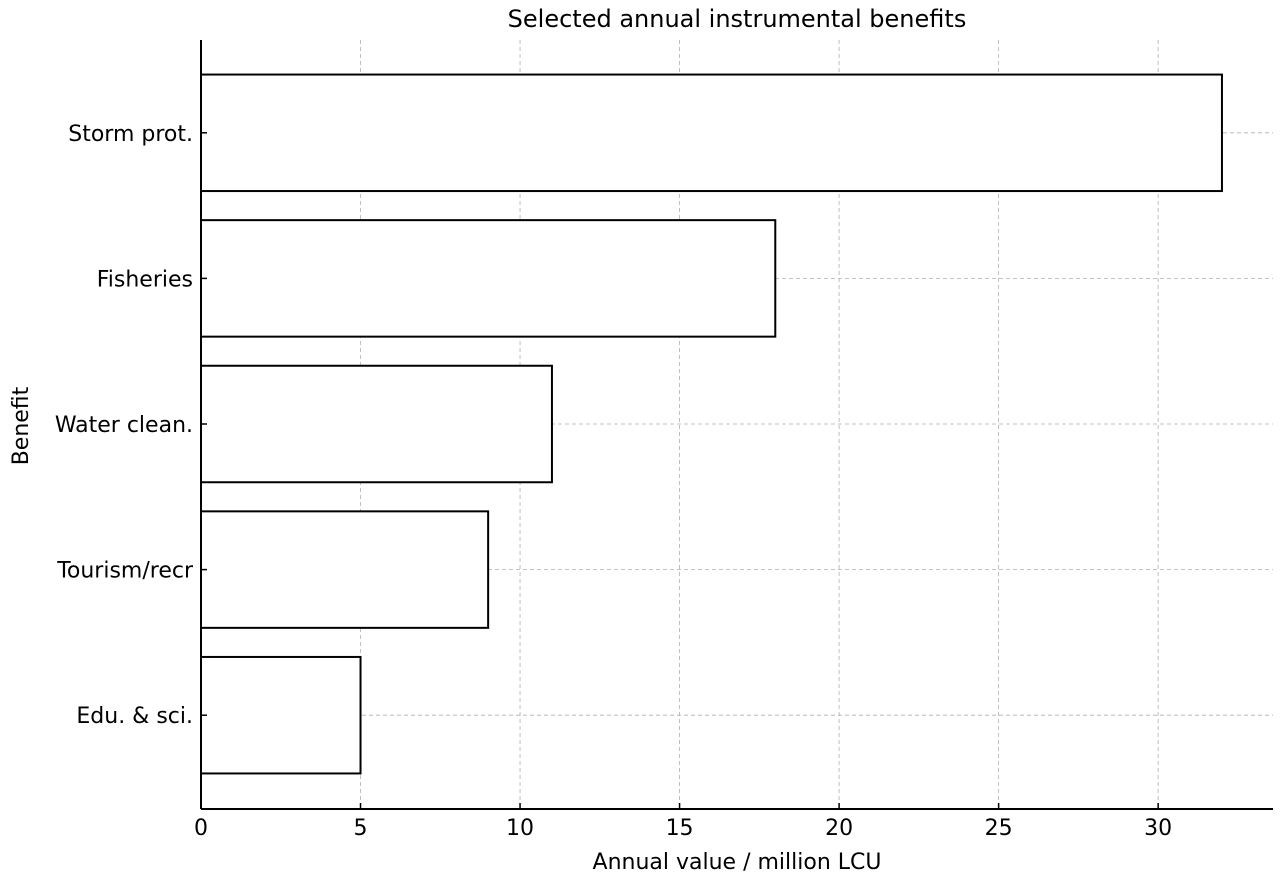 The width and height of the screenshot is (1280, 880). I want to click on y-tick-label: Water clean., so click(124, 425).